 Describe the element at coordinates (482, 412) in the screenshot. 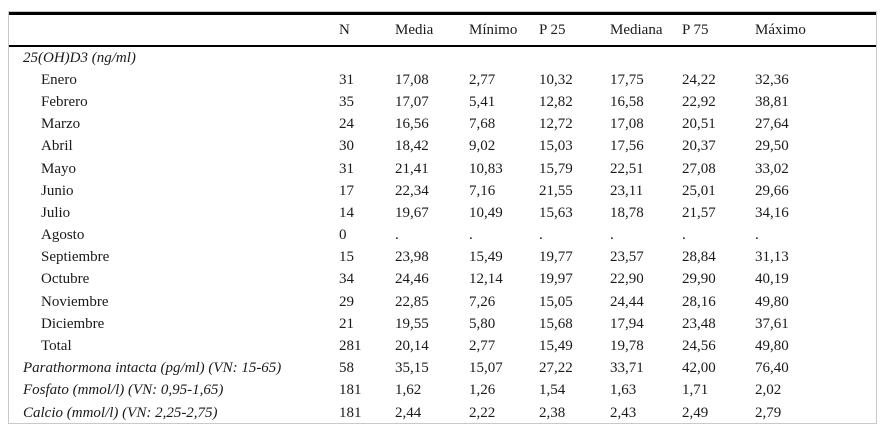

I see `cell-minimo: 2,22` at that location.